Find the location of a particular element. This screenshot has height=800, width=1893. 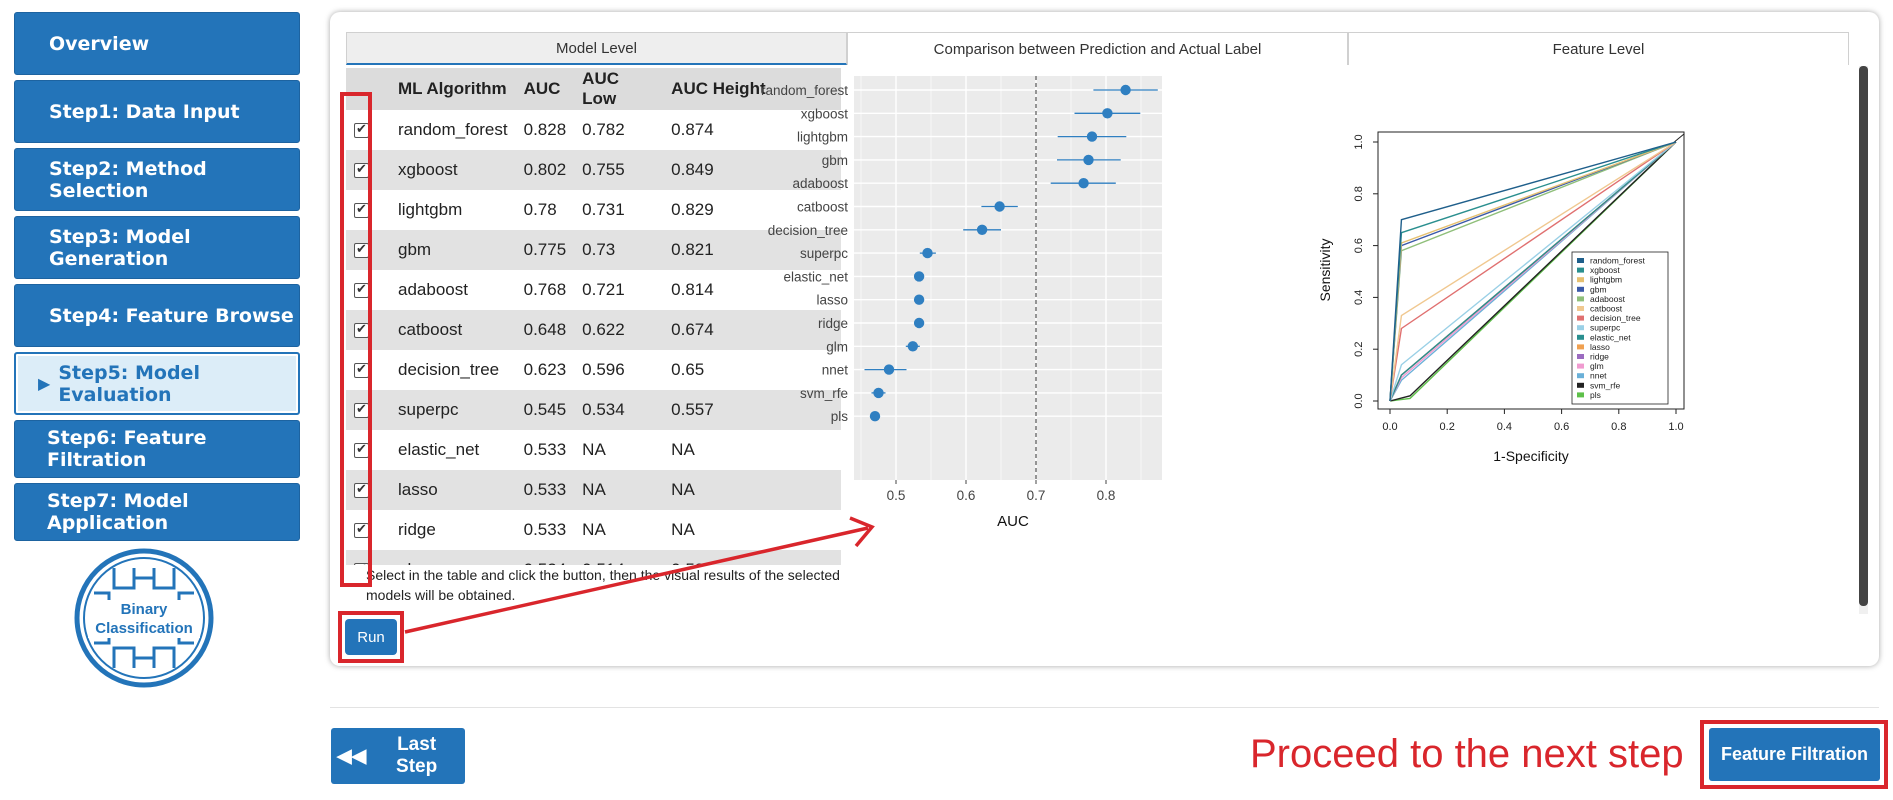

cell-auc-low: 0.596 is located at coordinates (619, 370).